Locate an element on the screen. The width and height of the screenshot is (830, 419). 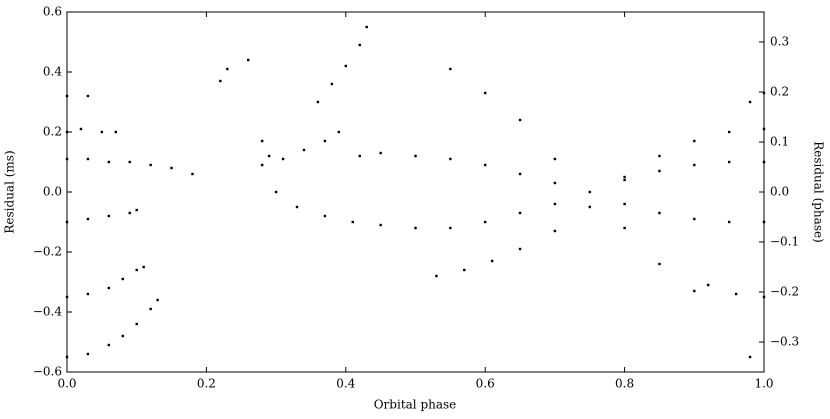
x-tick-label: 0.6 is located at coordinates (485, 384).